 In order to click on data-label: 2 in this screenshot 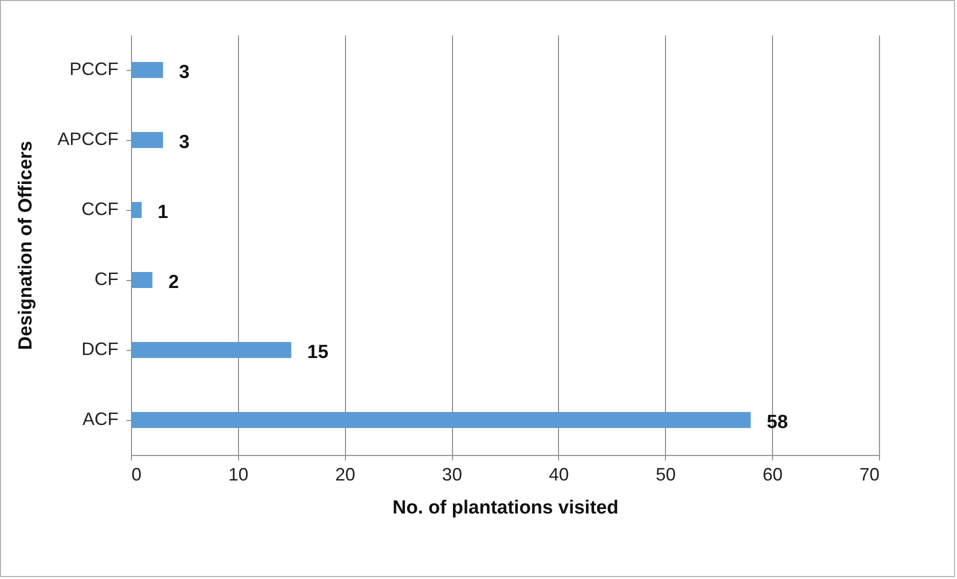, I will do `click(173, 282)`.